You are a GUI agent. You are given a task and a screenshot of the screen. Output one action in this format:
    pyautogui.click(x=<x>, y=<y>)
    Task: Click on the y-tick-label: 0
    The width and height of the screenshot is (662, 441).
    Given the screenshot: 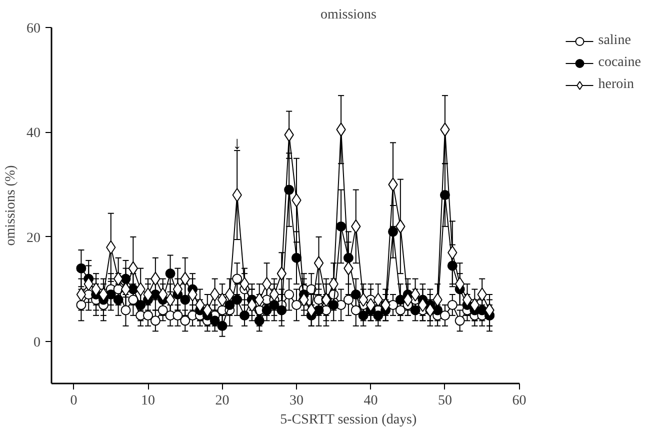 What is the action you would take?
    pyautogui.click(x=37, y=343)
    